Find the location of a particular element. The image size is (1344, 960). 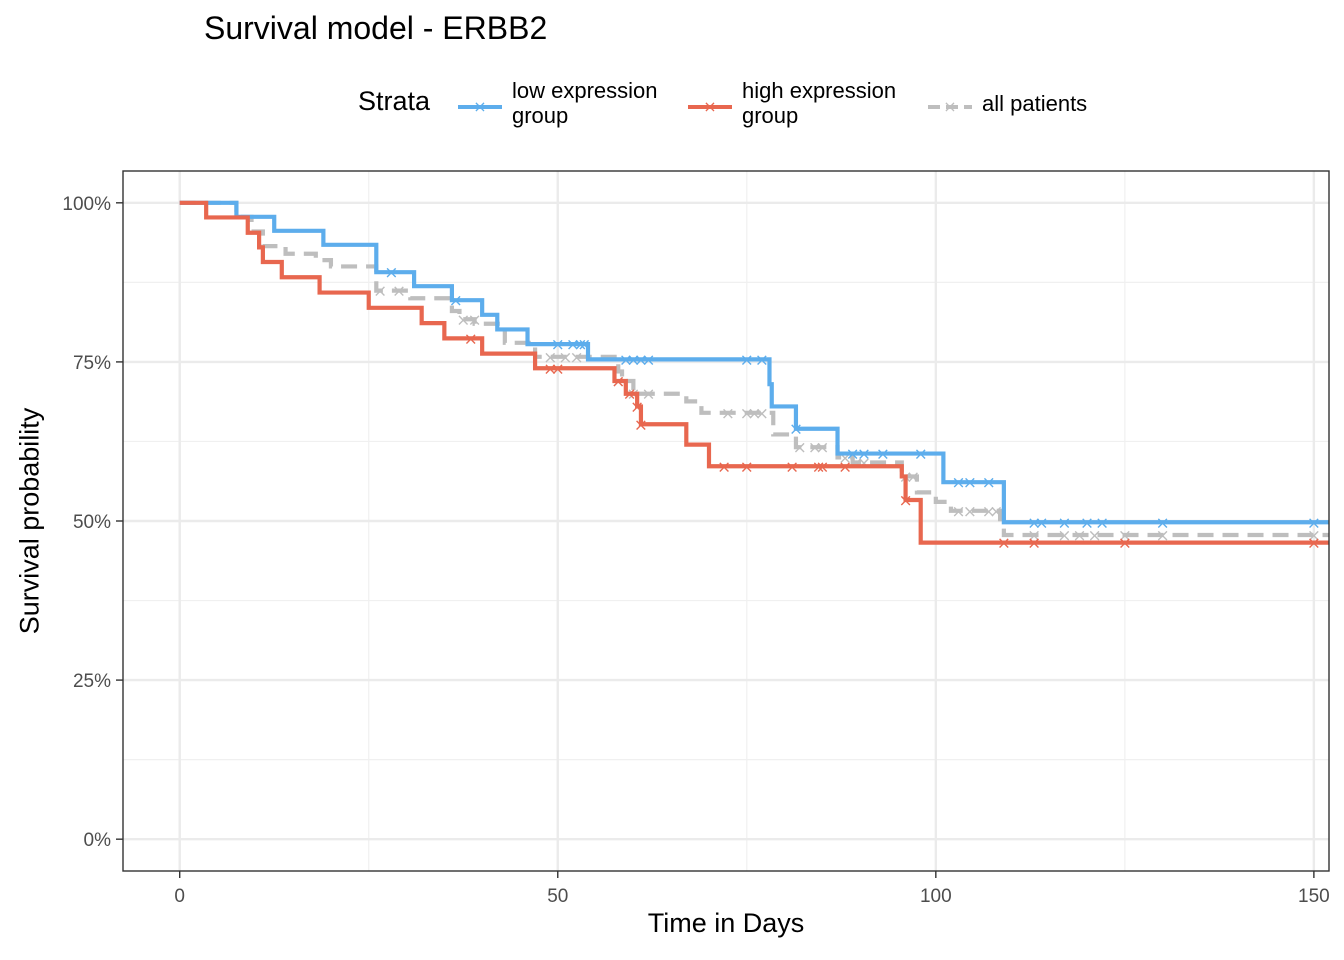

x-axis-title: Time in Days is located at coordinates (726, 923).